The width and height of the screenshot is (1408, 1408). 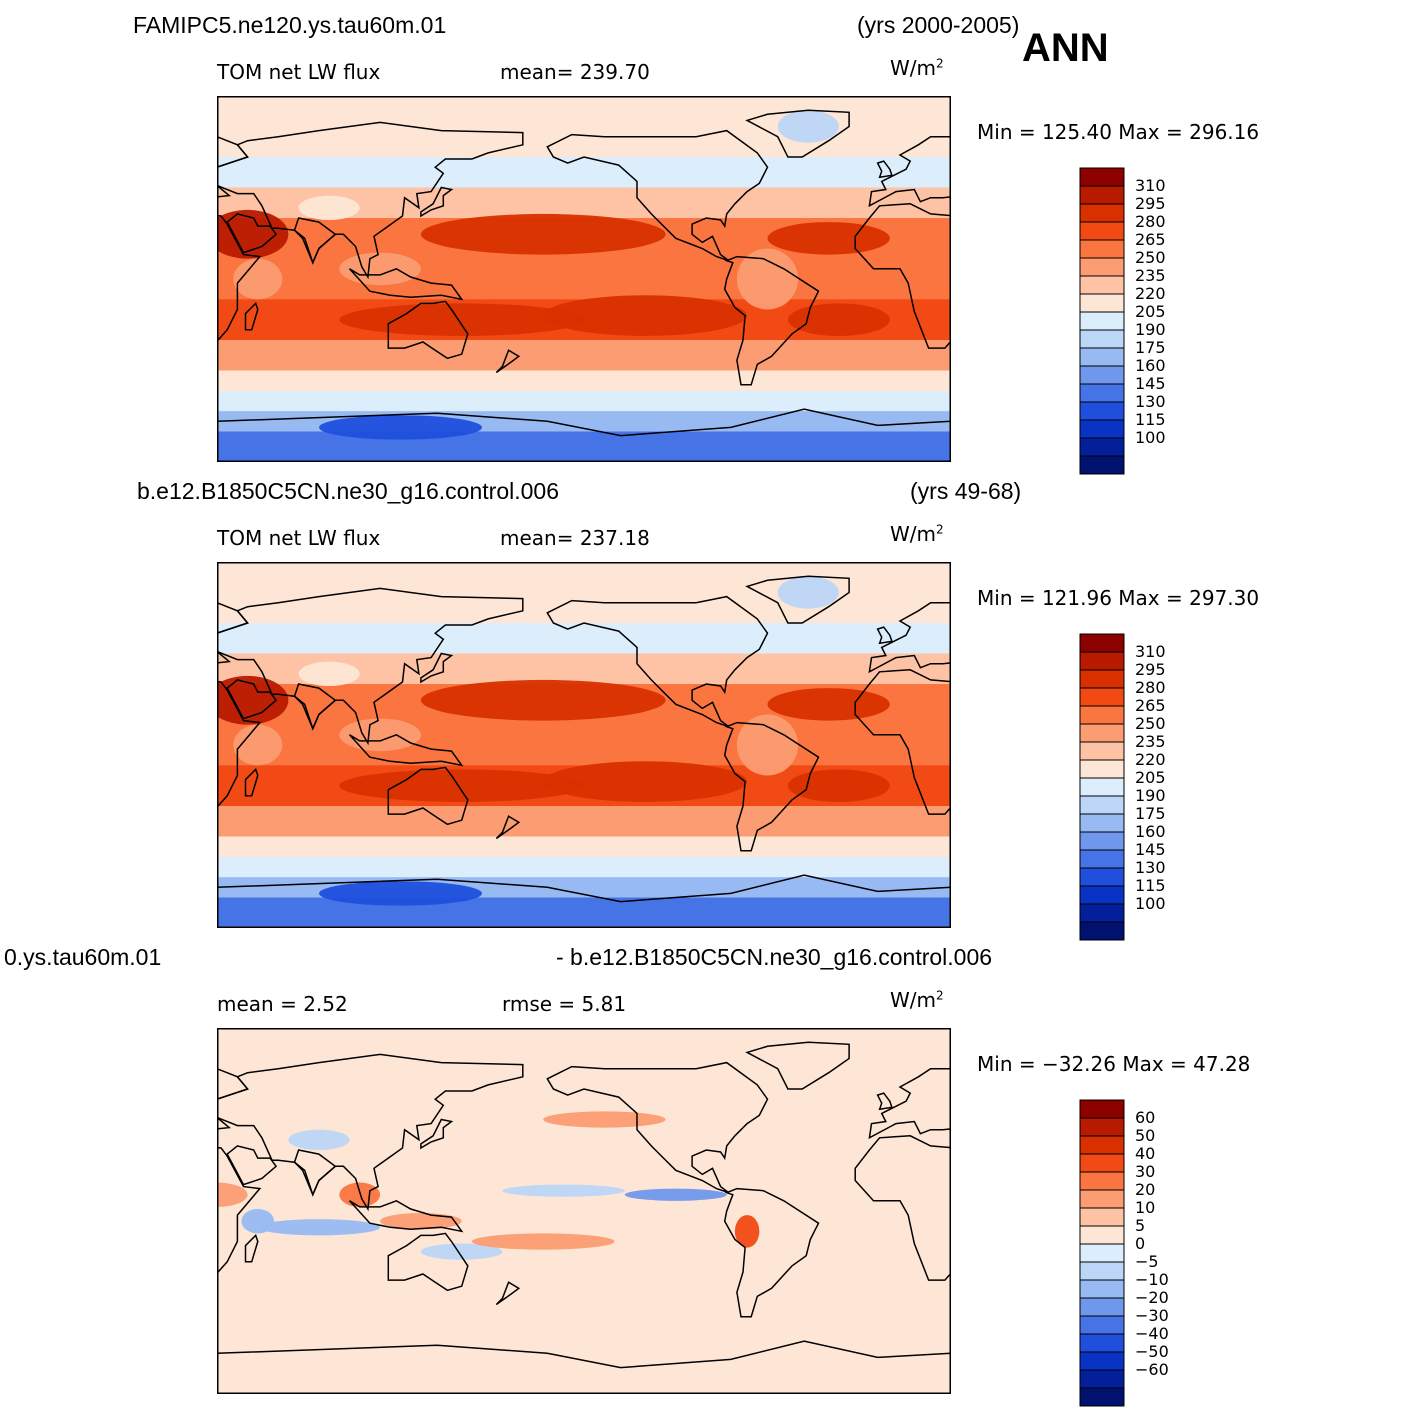 I want to click on colorbar-tick-label: 265, so click(x=1150, y=705).